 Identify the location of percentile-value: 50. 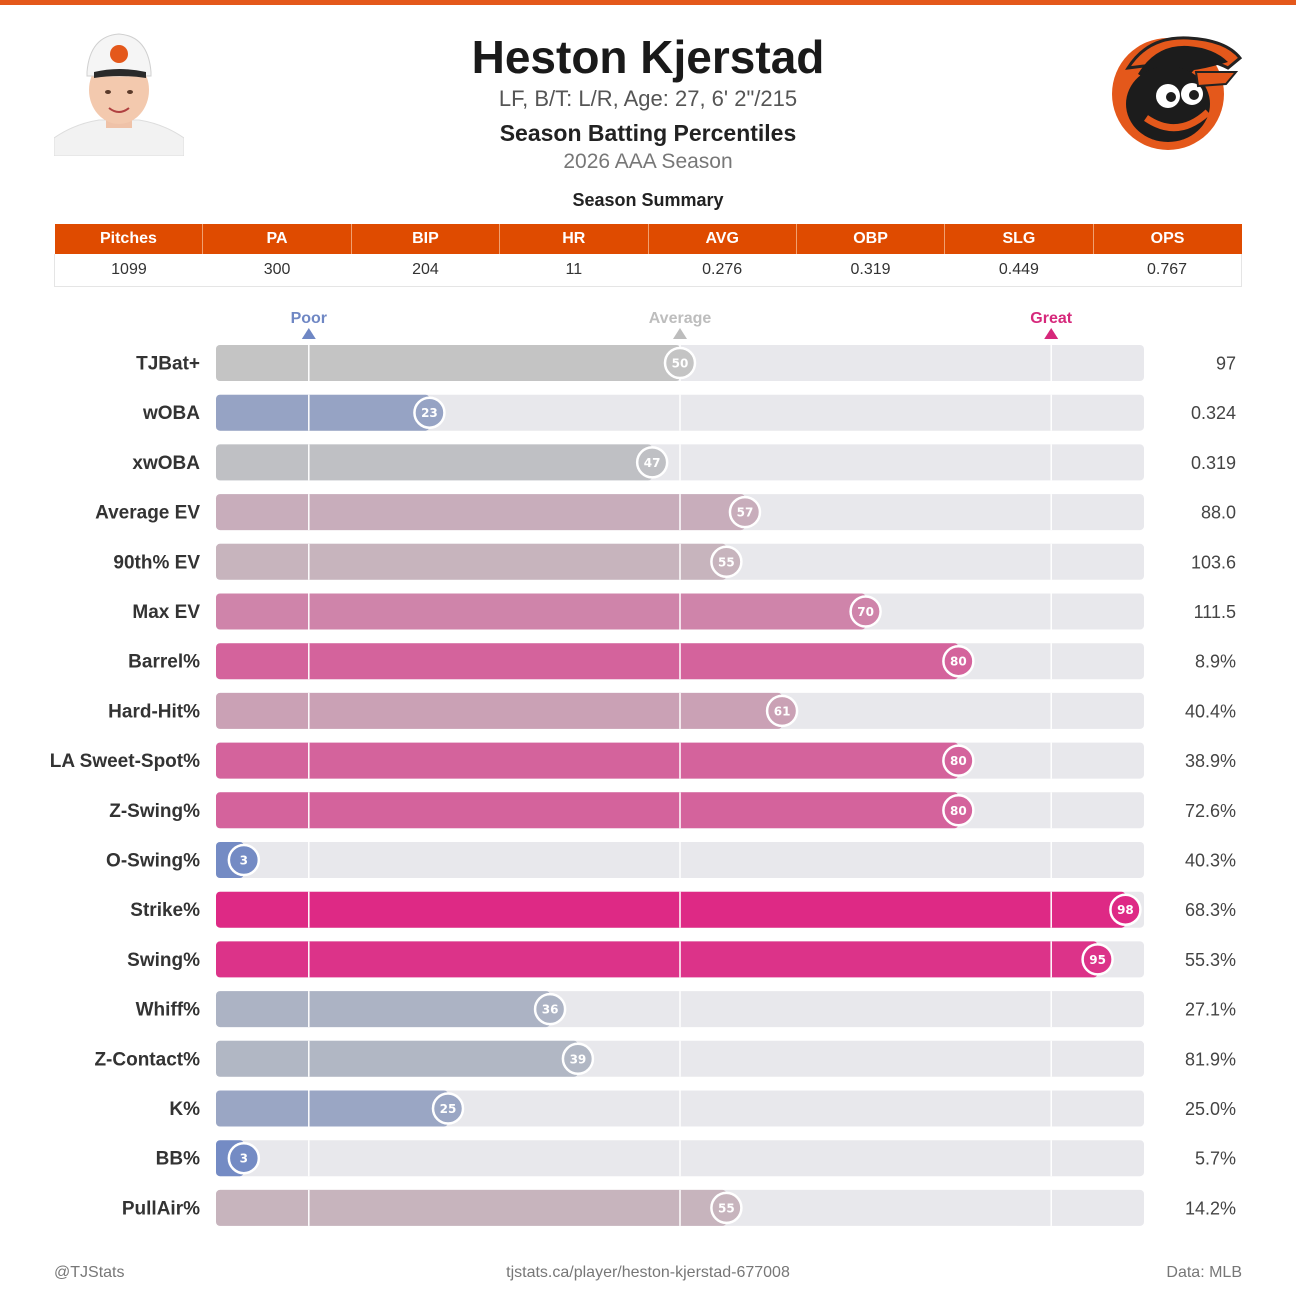
(680, 364).